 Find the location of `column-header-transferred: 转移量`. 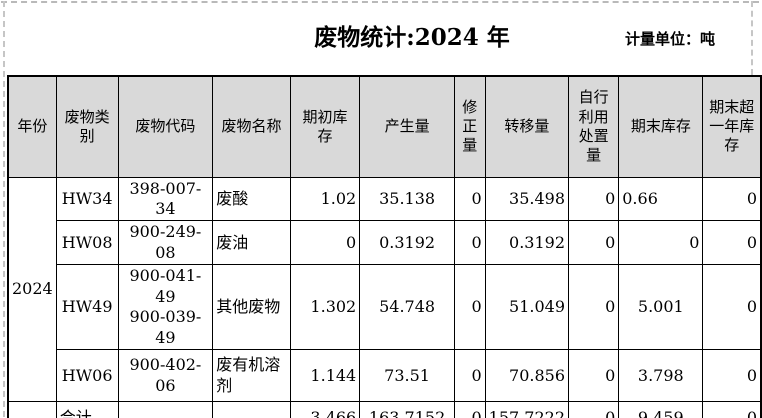

column-header-transferred: 转移量 is located at coordinates (527, 126).